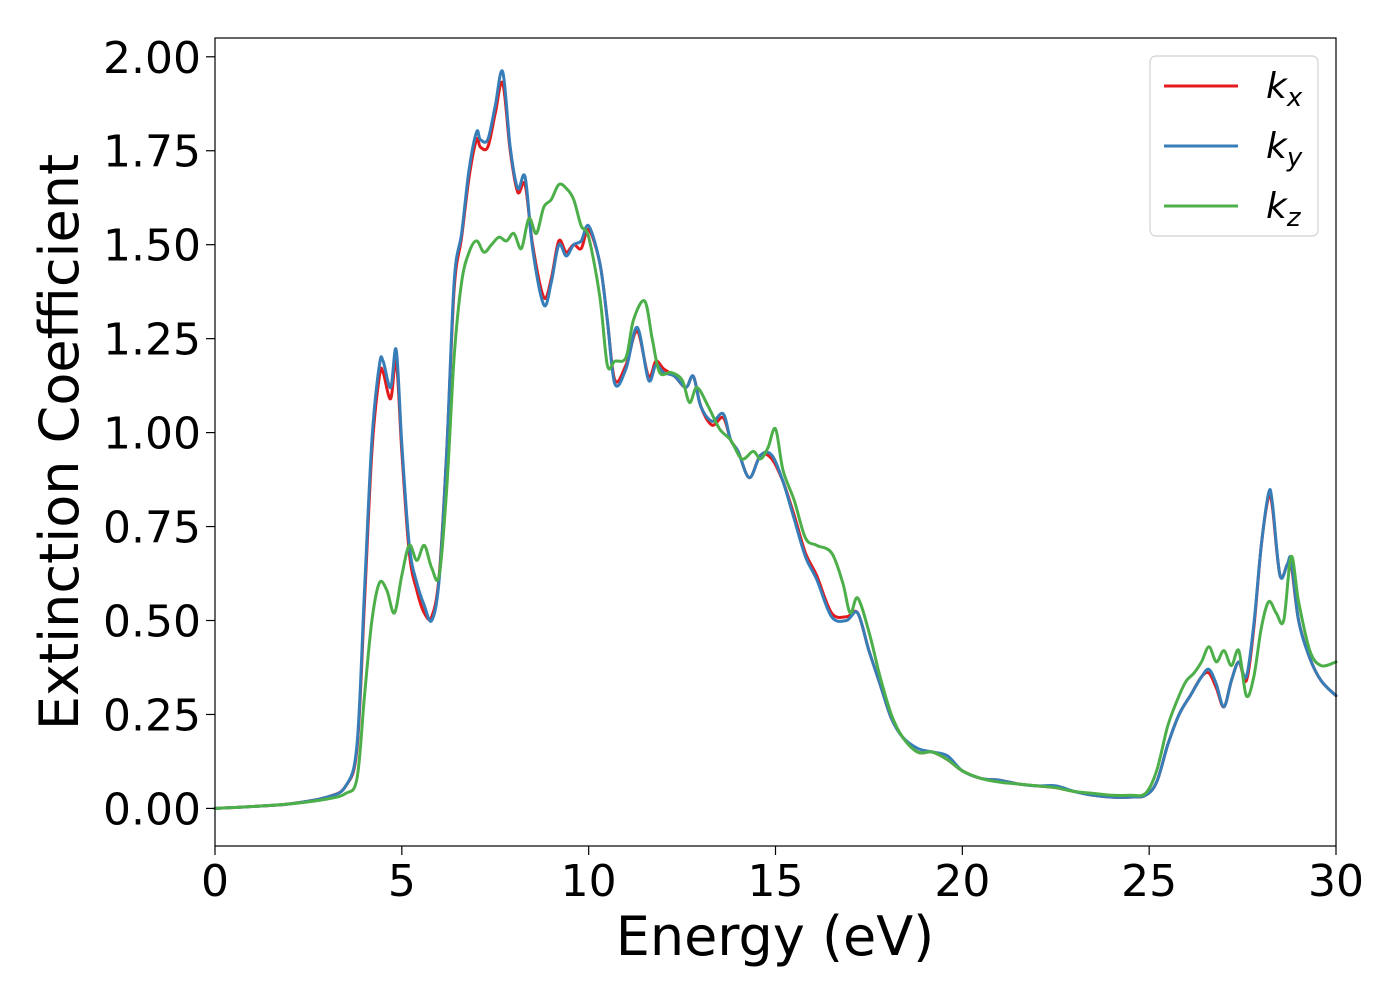 This screenshot has height=1004, width=1400. What do you see at coordinates (1336, 881) in the screenshot?
I see `x-tick-label: 30` at bounding box center [1336, 881].